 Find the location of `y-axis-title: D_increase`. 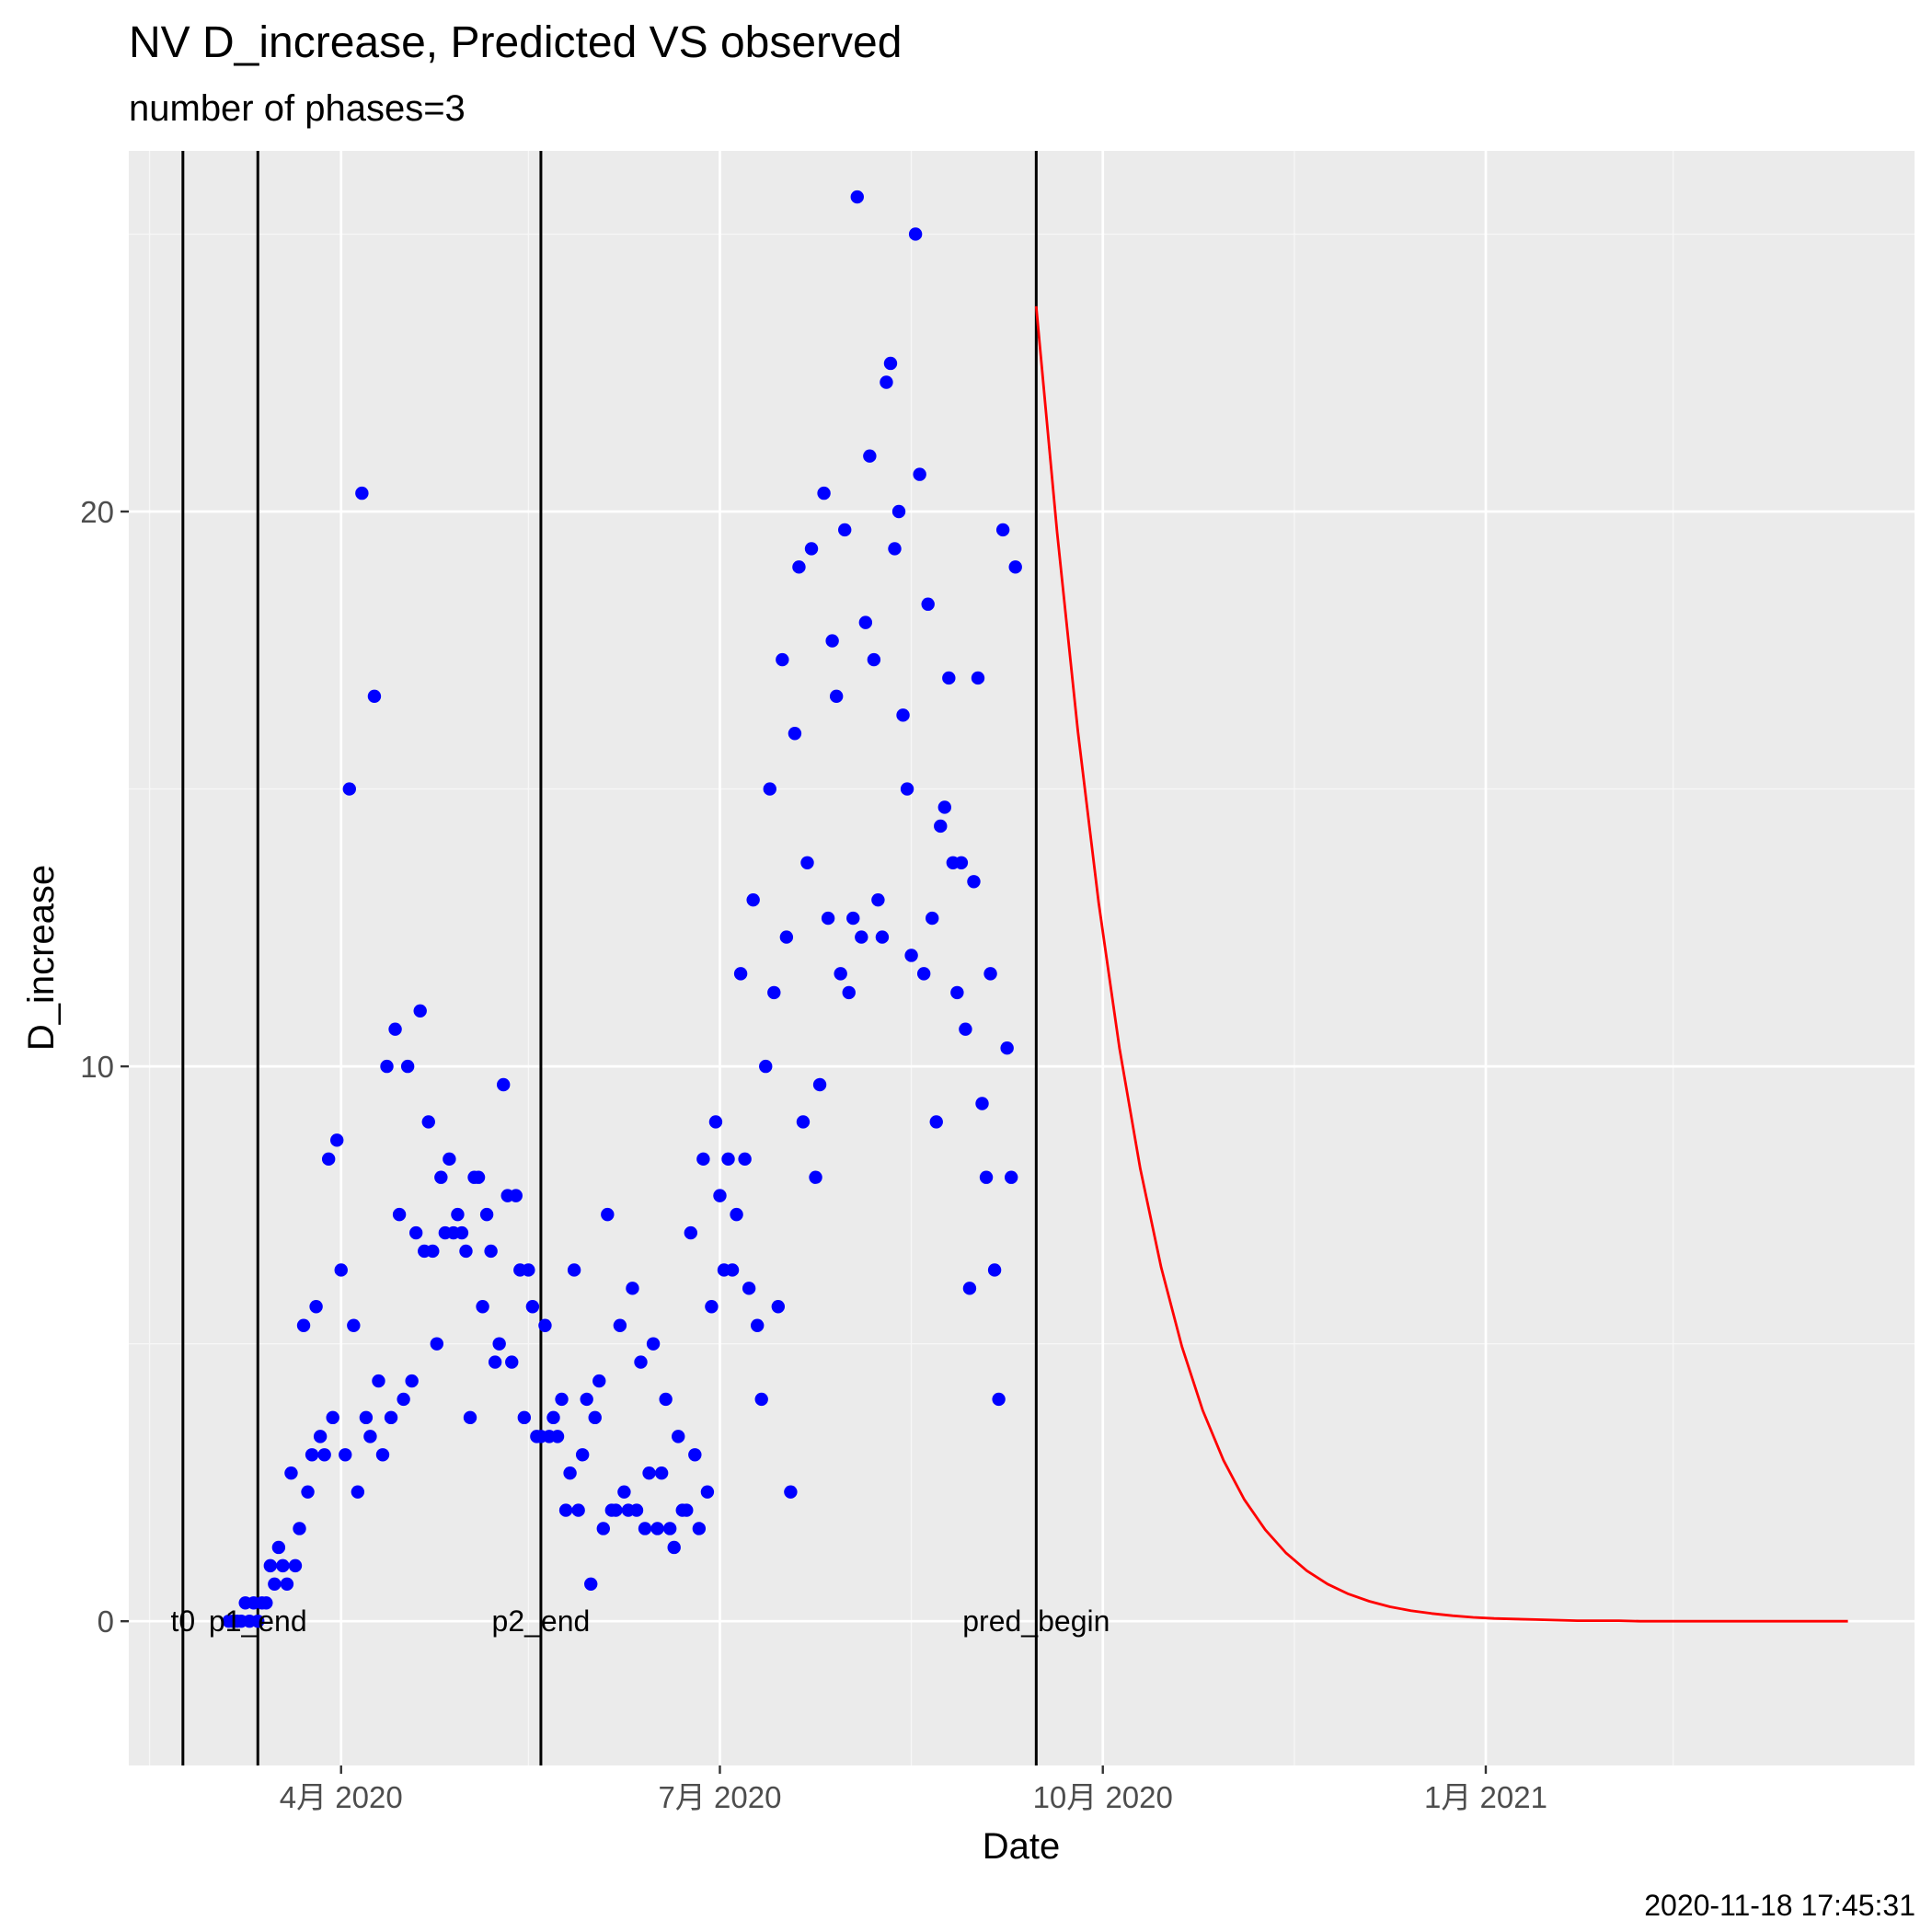

y-axis-title: D_increase is located at coordinates (41, 958).